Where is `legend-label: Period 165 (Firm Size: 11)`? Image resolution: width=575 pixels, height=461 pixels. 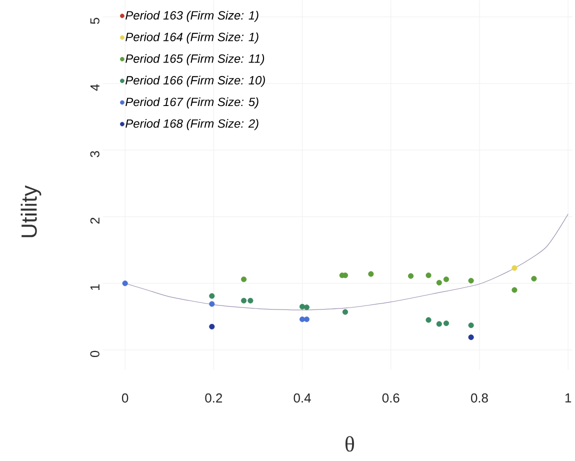
legend-label: Period 165 (Firm Size: 11) is located at coordinates (195, 60).